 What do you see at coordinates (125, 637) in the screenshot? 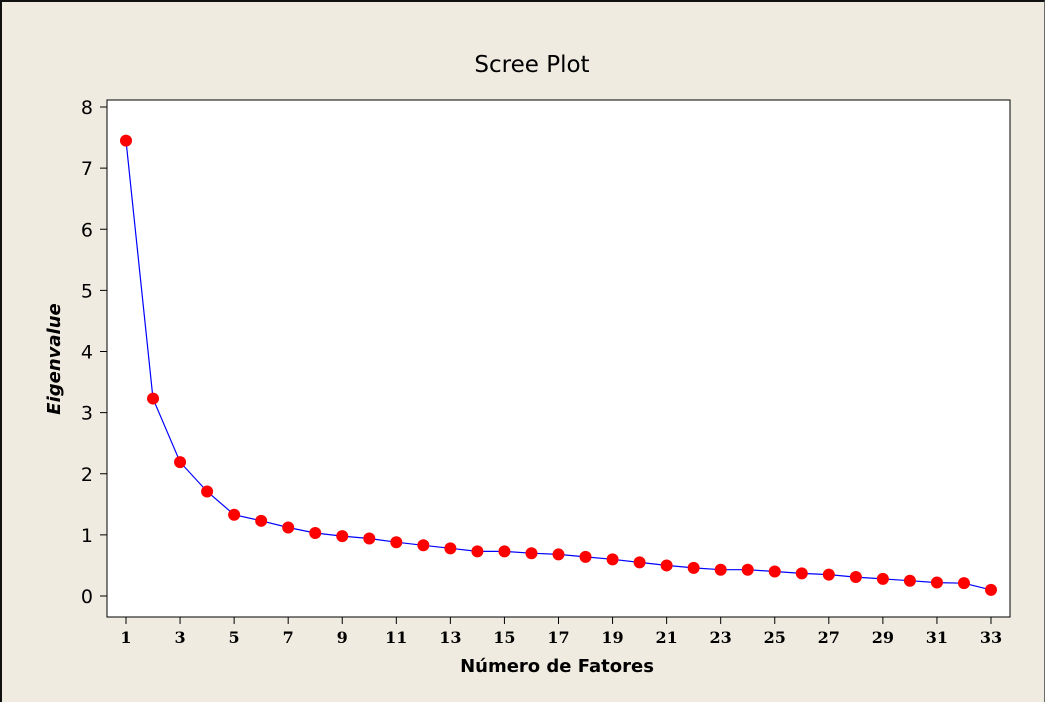
I see `x-tick-label: 1` at bounding box center [125, 637].